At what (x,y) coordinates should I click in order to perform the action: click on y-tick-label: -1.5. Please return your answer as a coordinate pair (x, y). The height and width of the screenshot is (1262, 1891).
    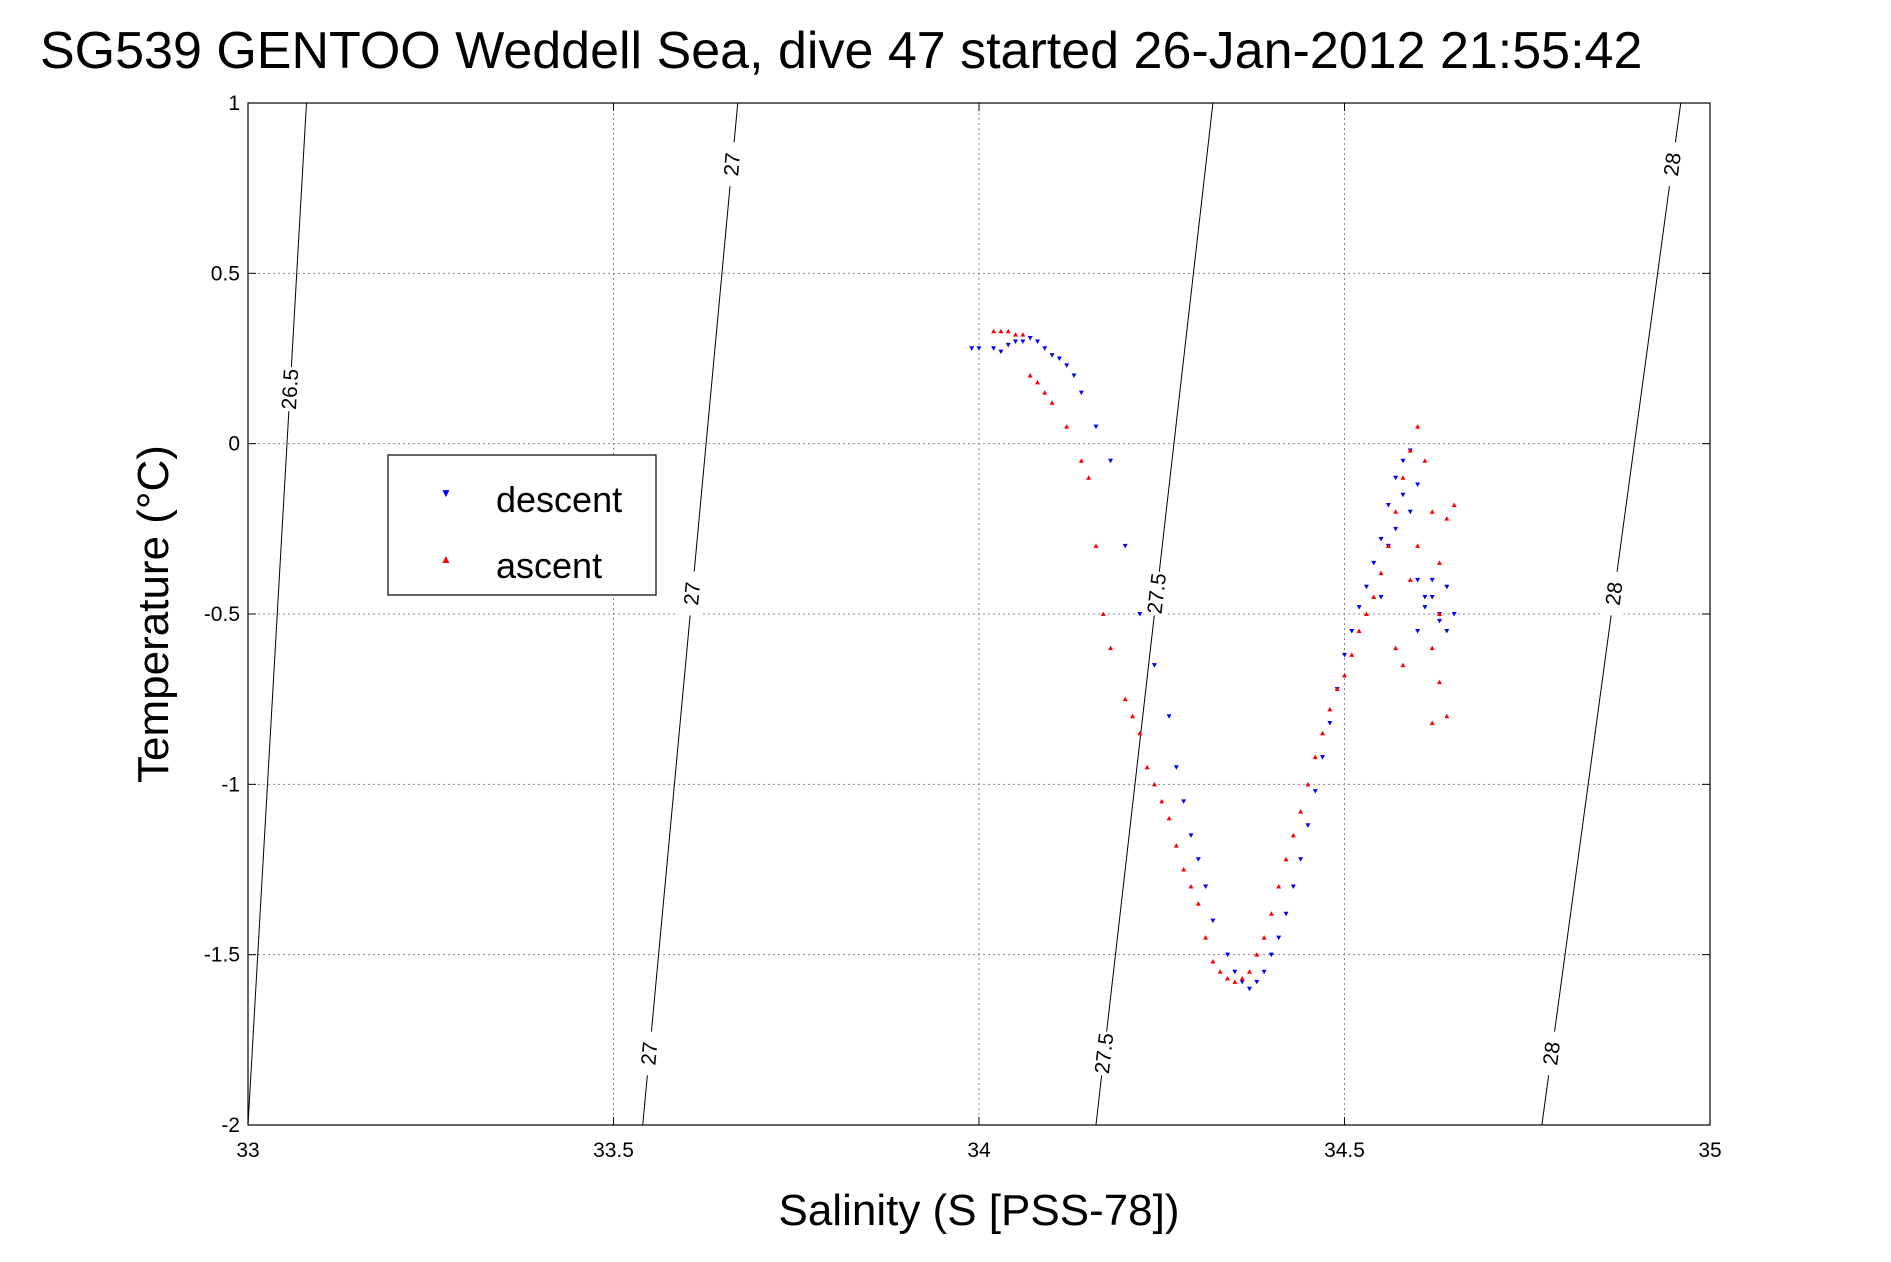
    Looking at the image, I should click on (222, 955).